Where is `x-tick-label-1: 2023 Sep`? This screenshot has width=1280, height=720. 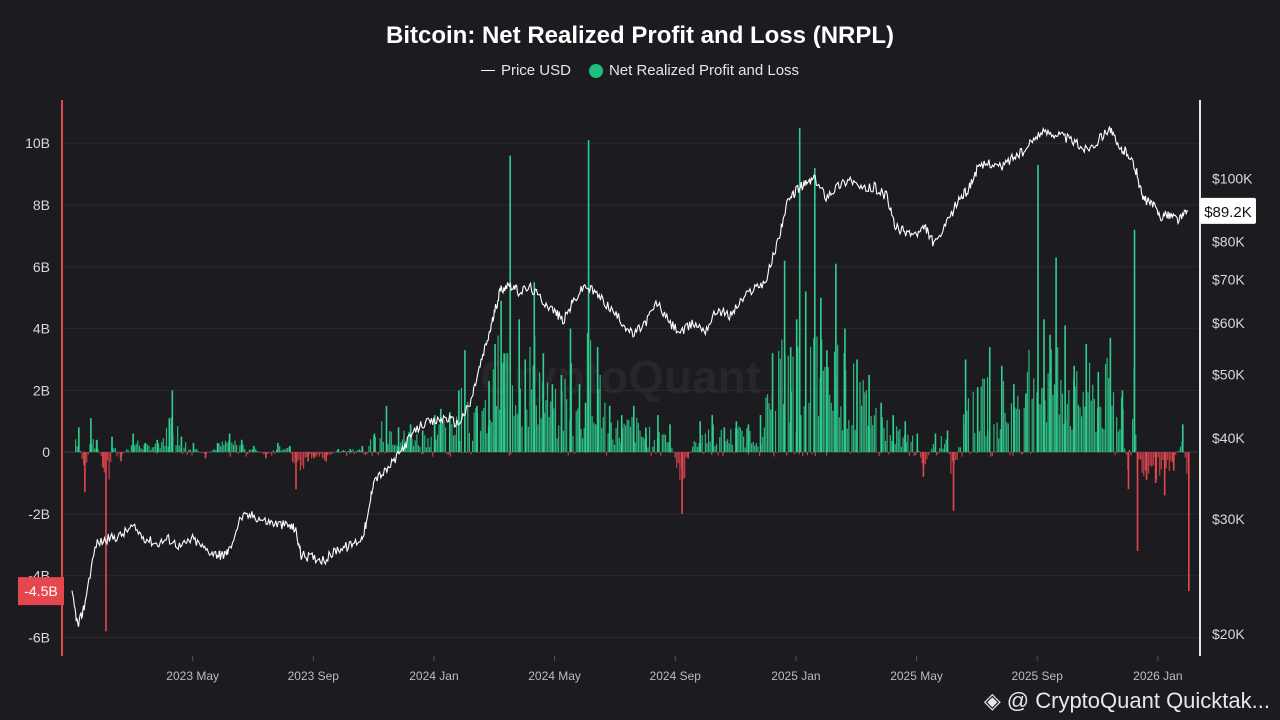
x-tick-label-1: 2023 Sep is located at coordinates (314, 676).